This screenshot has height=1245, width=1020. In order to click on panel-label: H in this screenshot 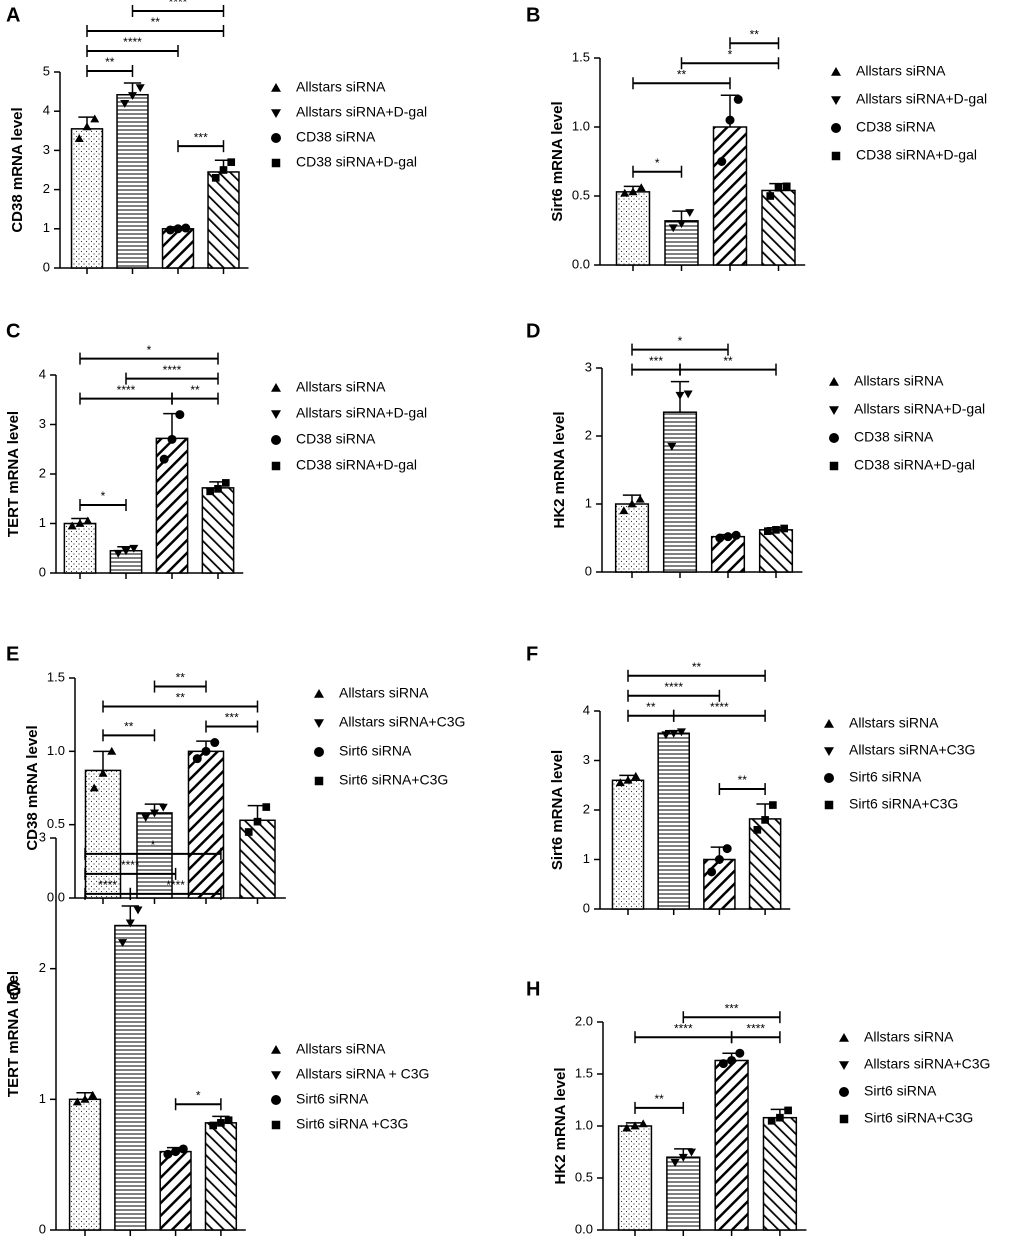, I will do `click(533, 989)`.